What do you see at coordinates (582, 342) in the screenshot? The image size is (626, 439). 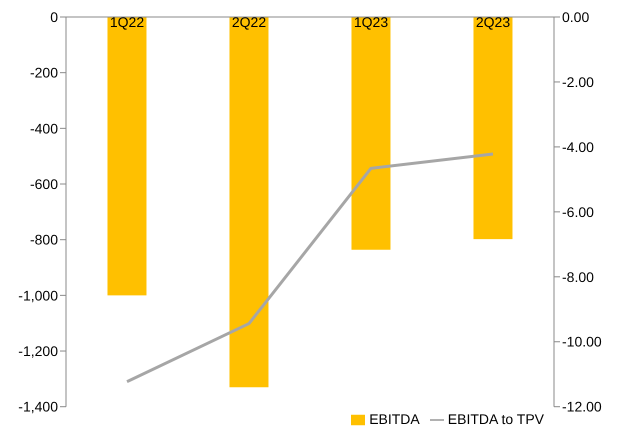 I see `y2-tick-label: -10.00` at bounding box center [582, 342].